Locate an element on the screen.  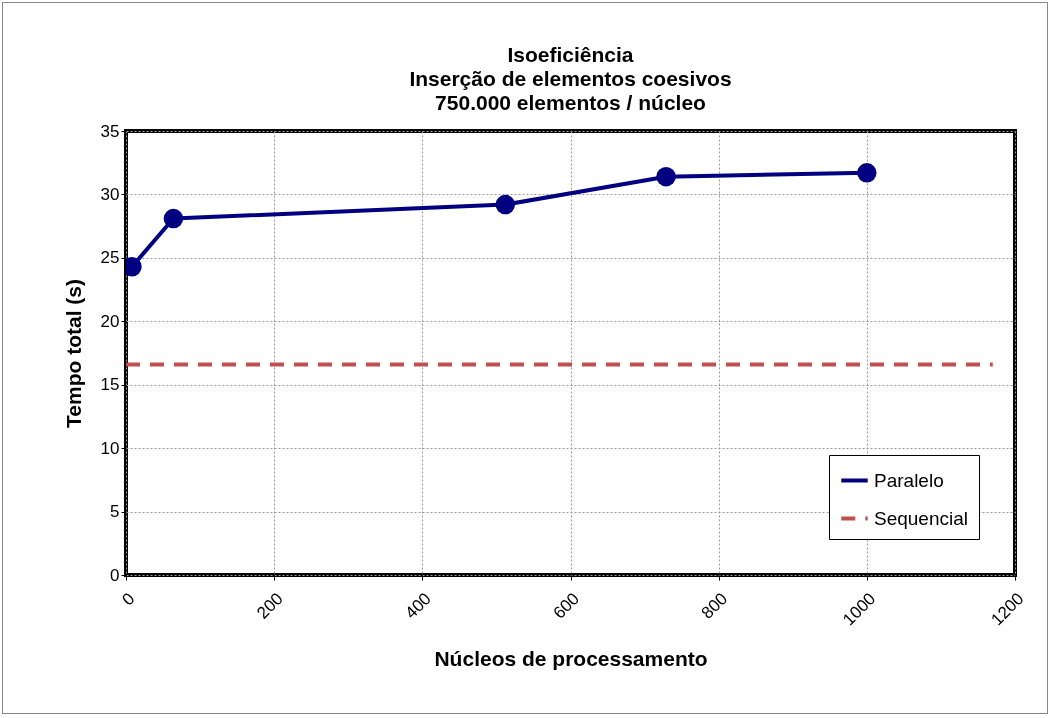
x-tick-label: 200 is located at coordinates (270, 606).